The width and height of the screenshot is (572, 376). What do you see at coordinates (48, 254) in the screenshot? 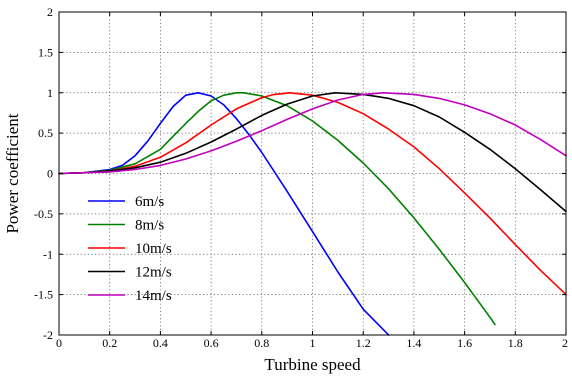
I see `y-tick-label: -1` at bounding box center [48, 254].